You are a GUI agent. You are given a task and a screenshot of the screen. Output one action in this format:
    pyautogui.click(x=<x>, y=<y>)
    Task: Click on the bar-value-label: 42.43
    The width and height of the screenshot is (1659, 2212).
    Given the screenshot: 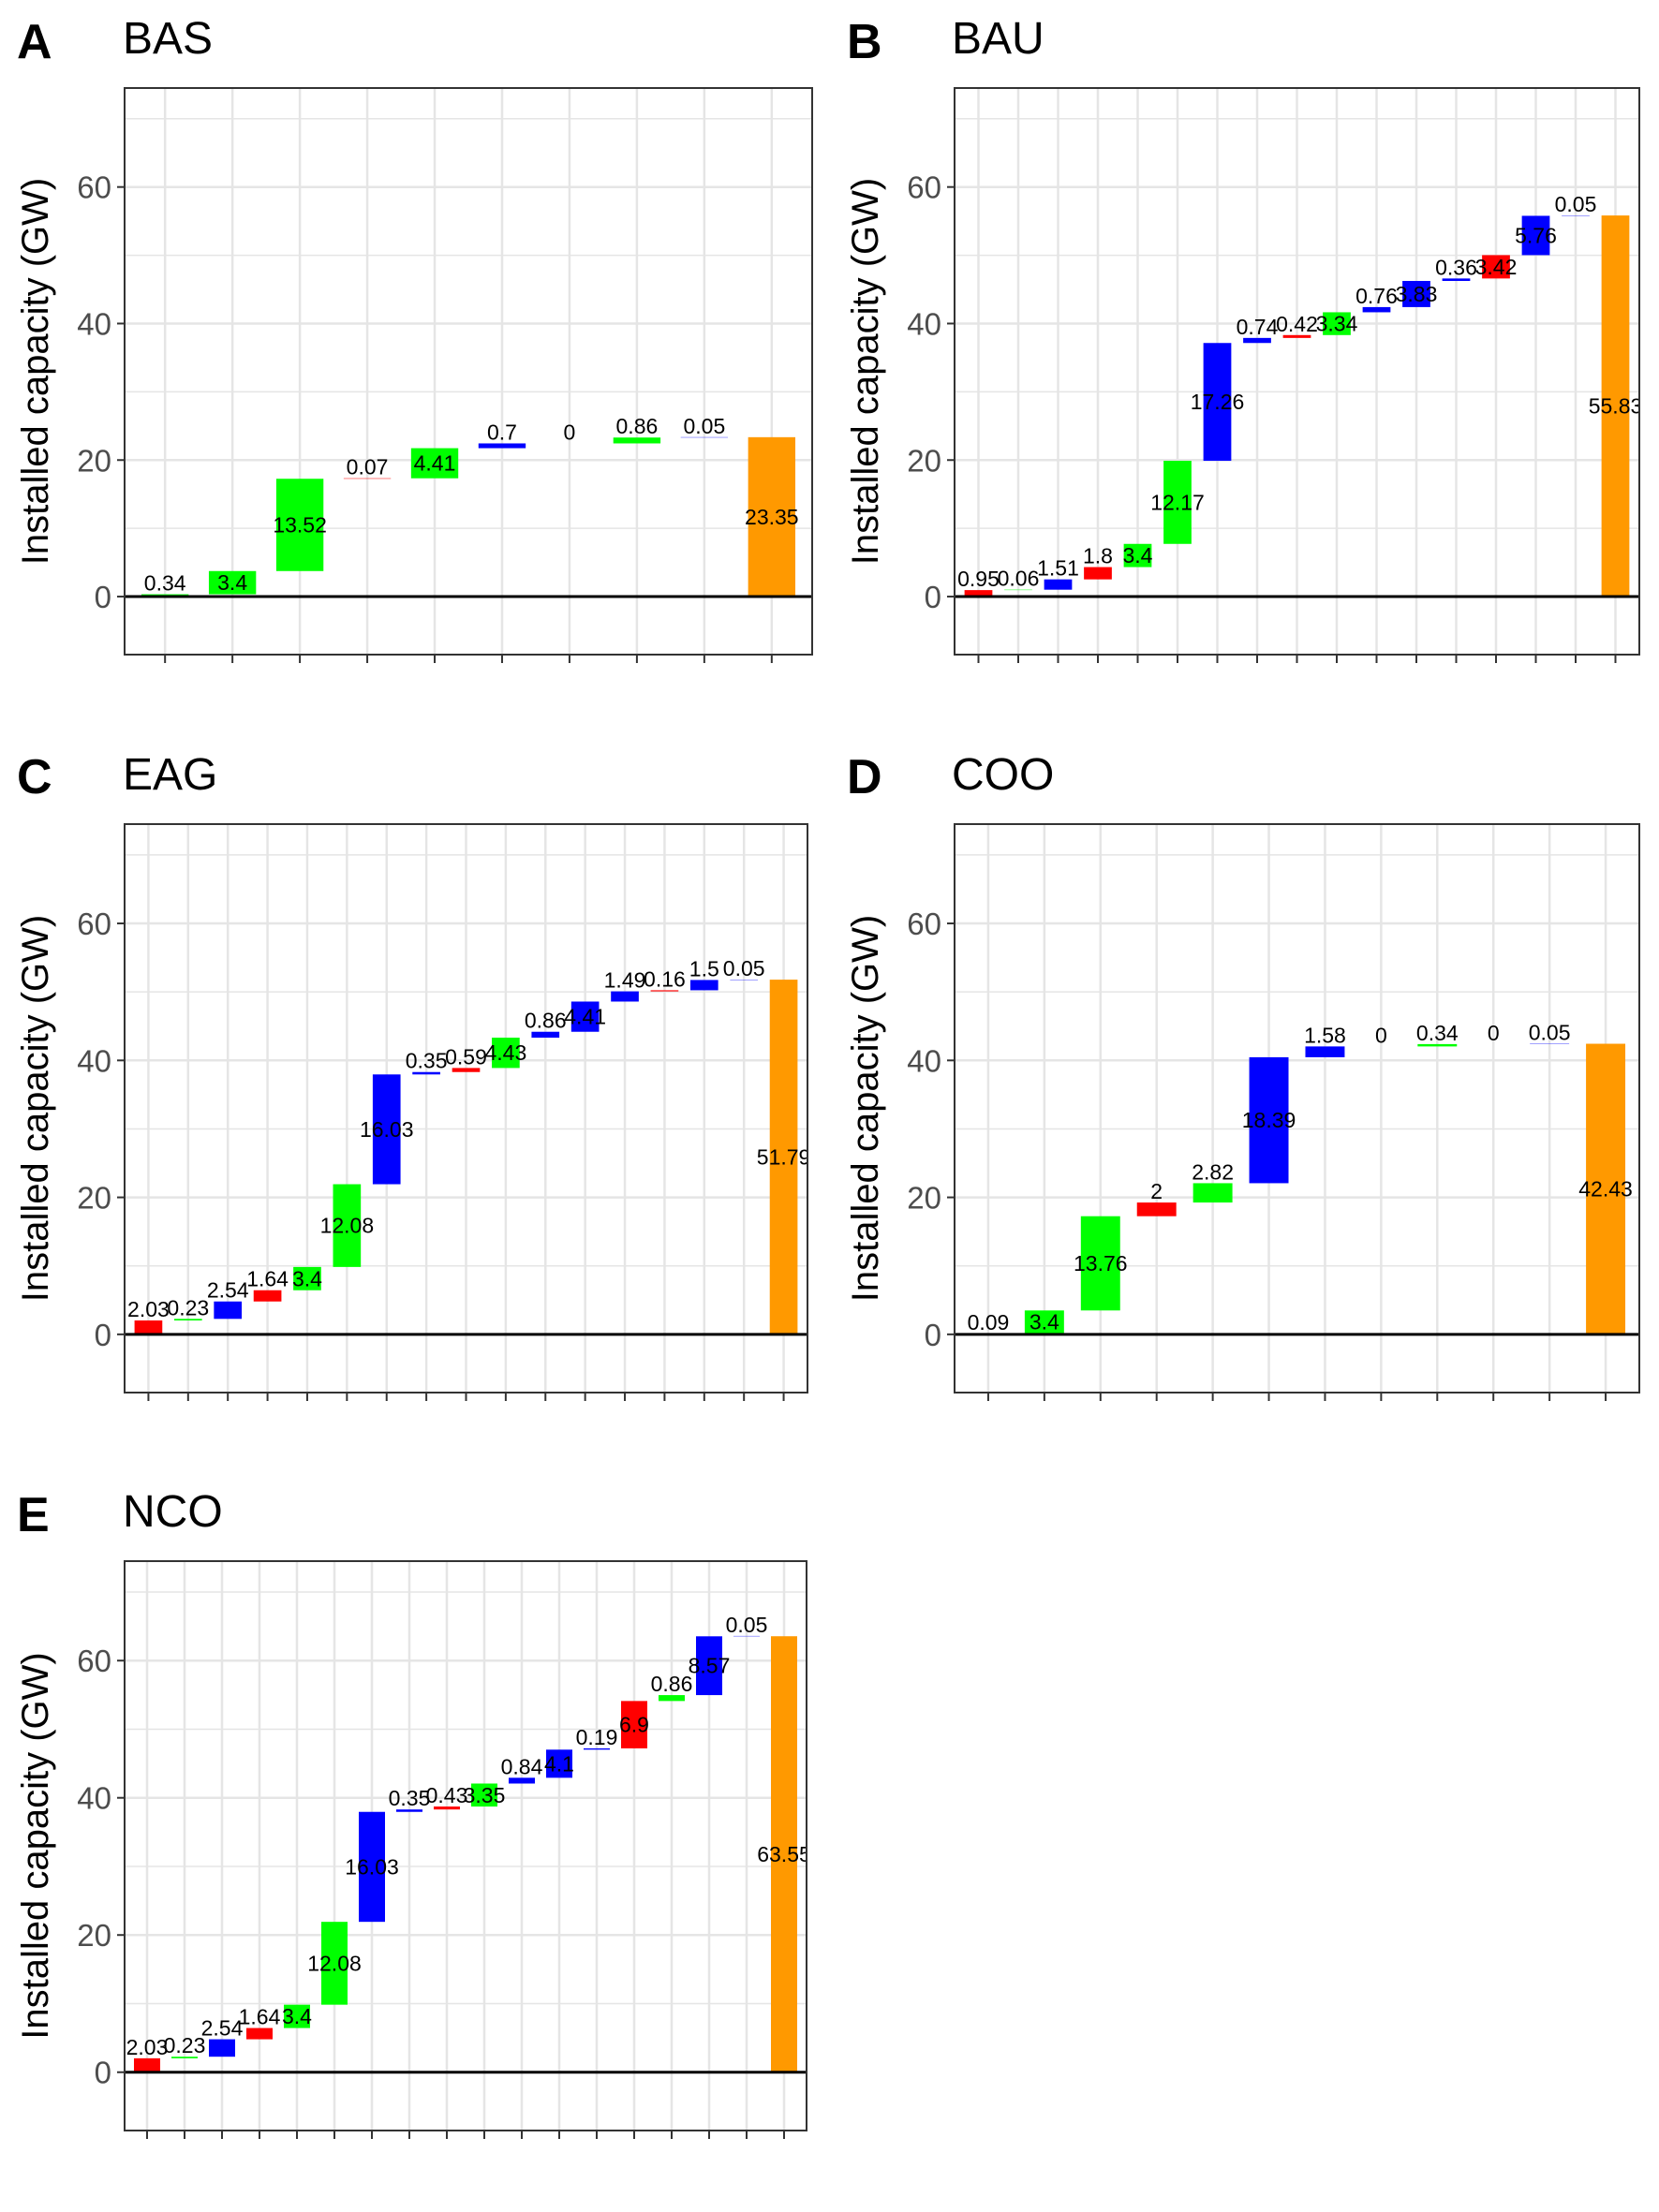 What is the action you would take?
    pyautogui.click(x=1606, y=1189)
    